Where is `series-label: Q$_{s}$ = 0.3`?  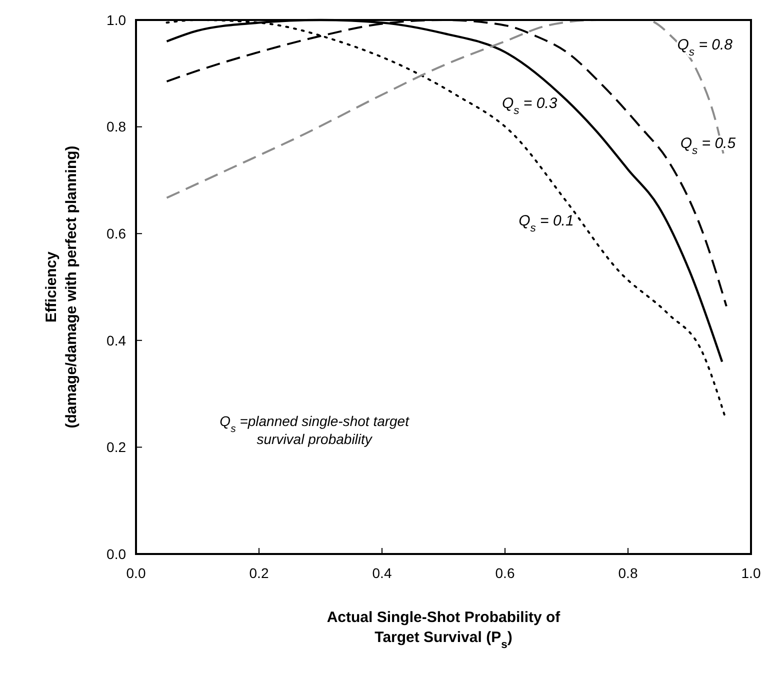 series-label: Q$_{s}$ = 0.3 is located at coordinates (530, 106).